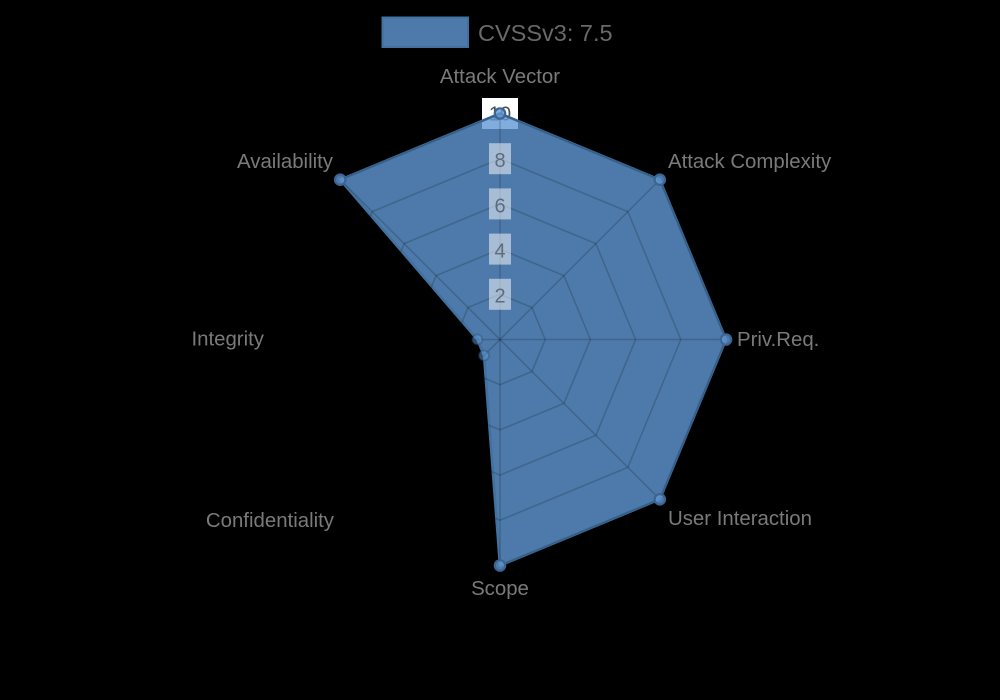 This screenshot has width=1000, height=700. Describe the element at coordinates (778, 340) in the screenshot. I see `svg-text: Priv.Req.` at that location.